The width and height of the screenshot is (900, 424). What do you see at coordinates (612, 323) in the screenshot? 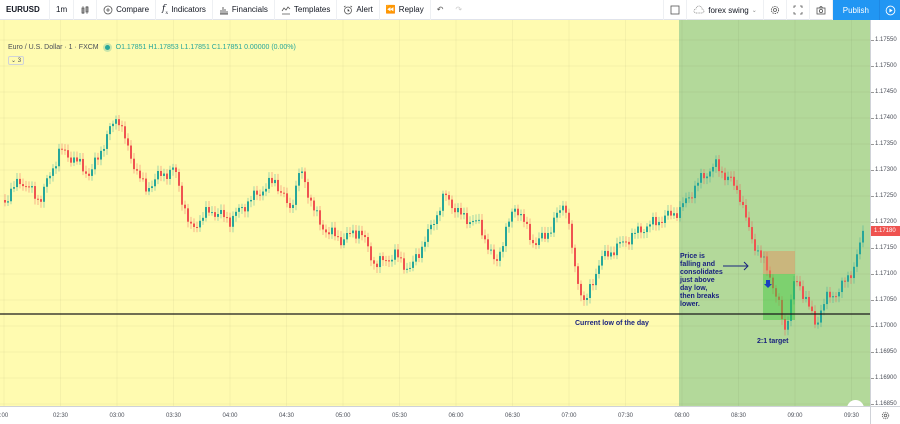
I see `low-of-day-label: Current low of the day` at bounding box center [612, 323].